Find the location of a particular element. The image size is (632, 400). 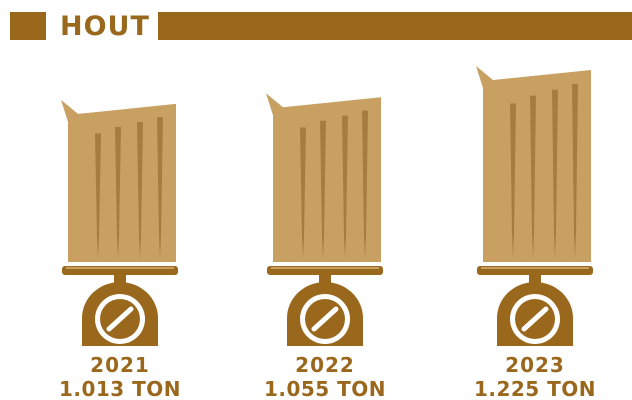

value-label: 1.013 TON is located at coordinates (120, 388).